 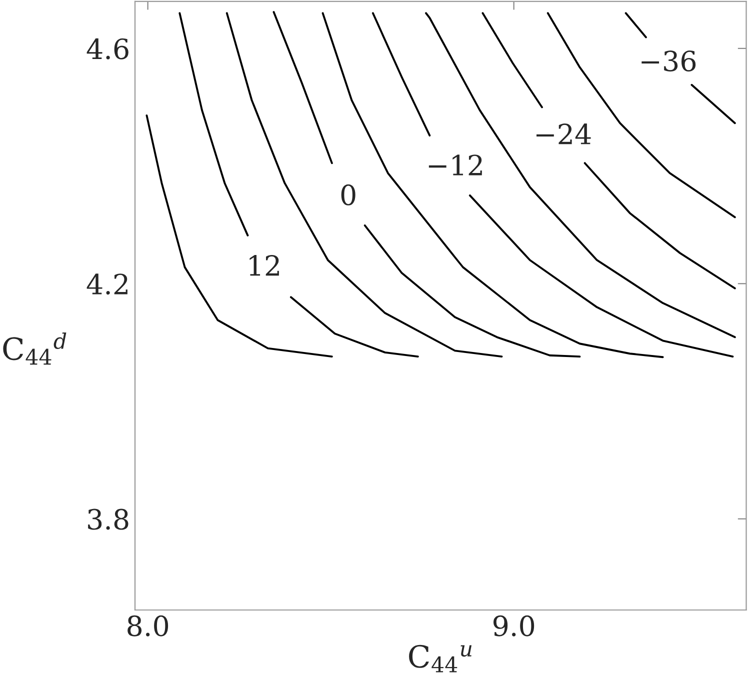 What do you see at coordinates (348, 195) in the screenshot?
I see `annotation: 0` at bounding box center [348, 195].